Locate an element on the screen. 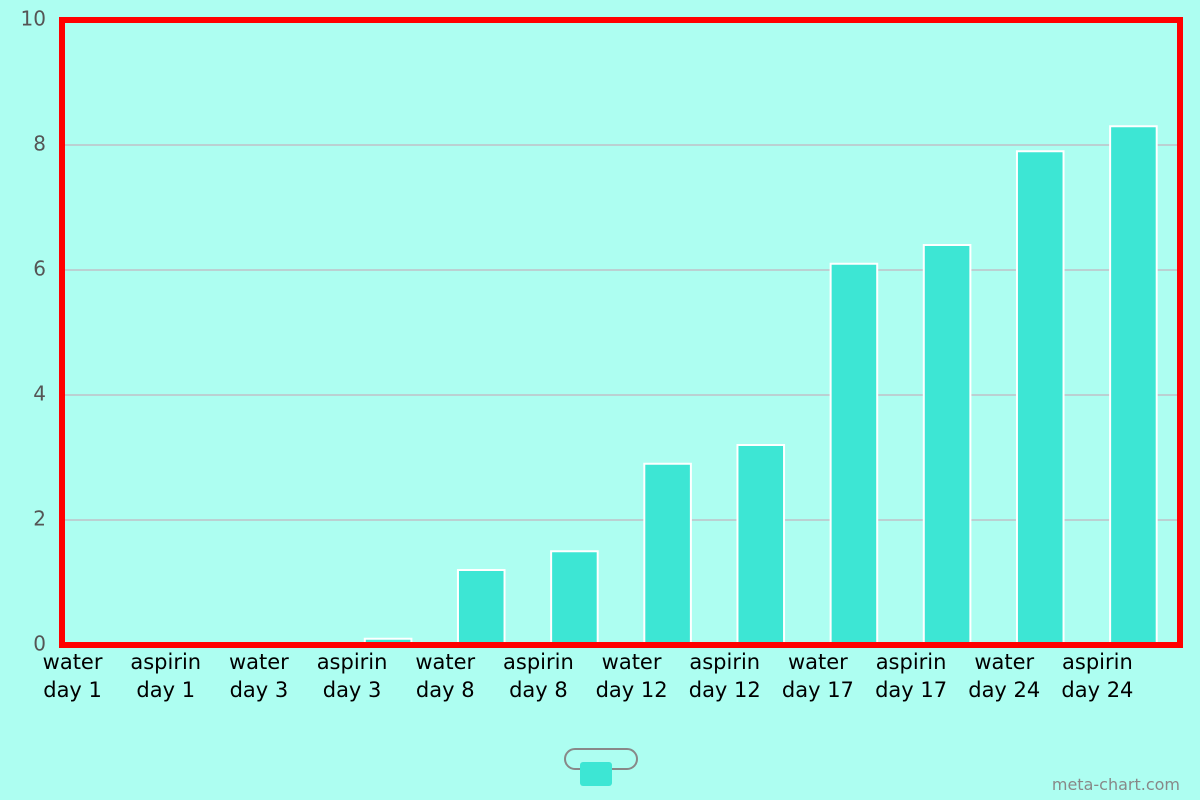 This screenshot has width=1200, height=800. x-tick-label: water day 17 is located at coordinates (817, 676).